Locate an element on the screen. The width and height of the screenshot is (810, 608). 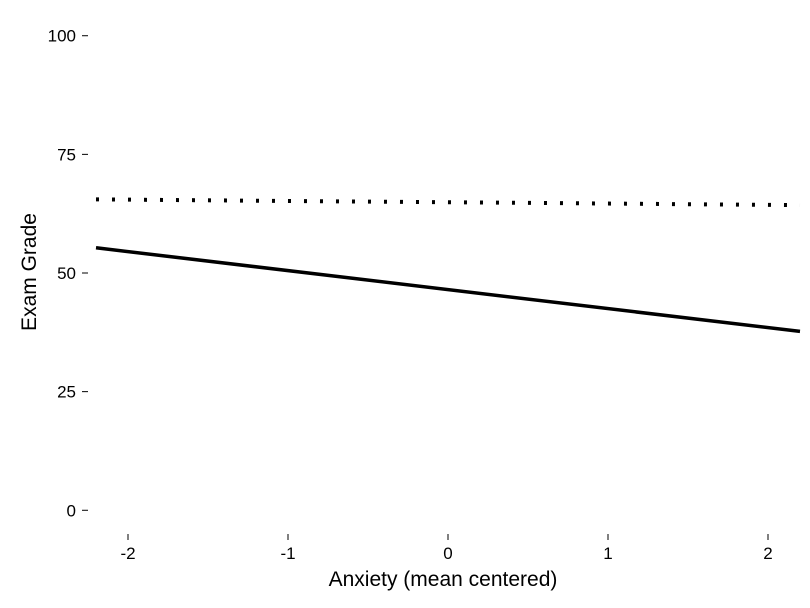
x-tick-label: 2 is located at coordinates (767, 553).